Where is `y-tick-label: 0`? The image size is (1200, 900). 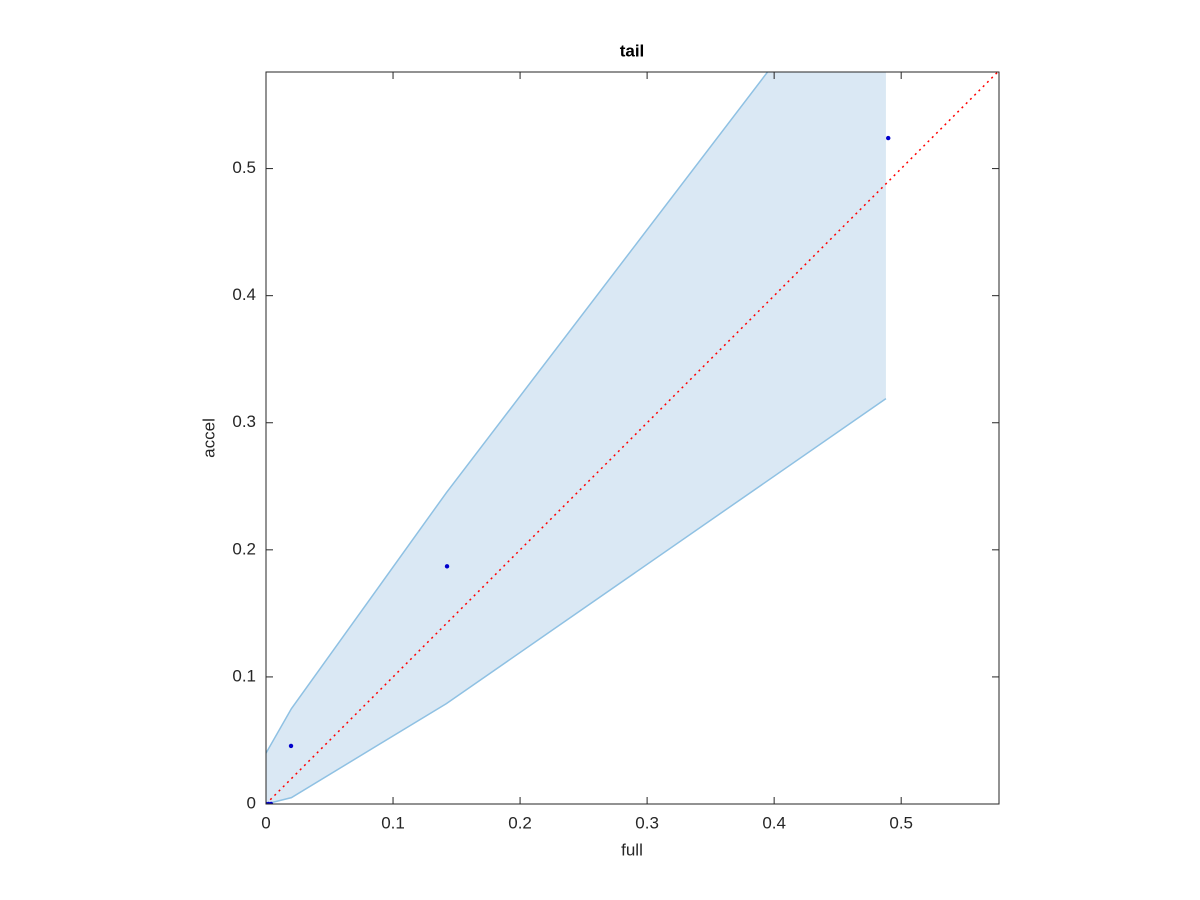 y-tick-label: 0 is located at coordinates (251, 802).